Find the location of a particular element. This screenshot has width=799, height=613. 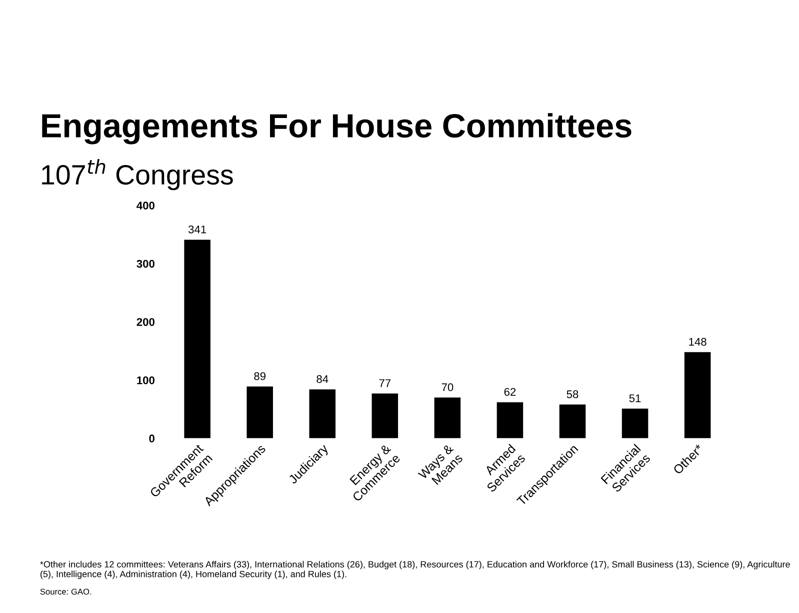

chart-subtitle: 107$^{th}$ Congress is located at coordinates (137, 174).